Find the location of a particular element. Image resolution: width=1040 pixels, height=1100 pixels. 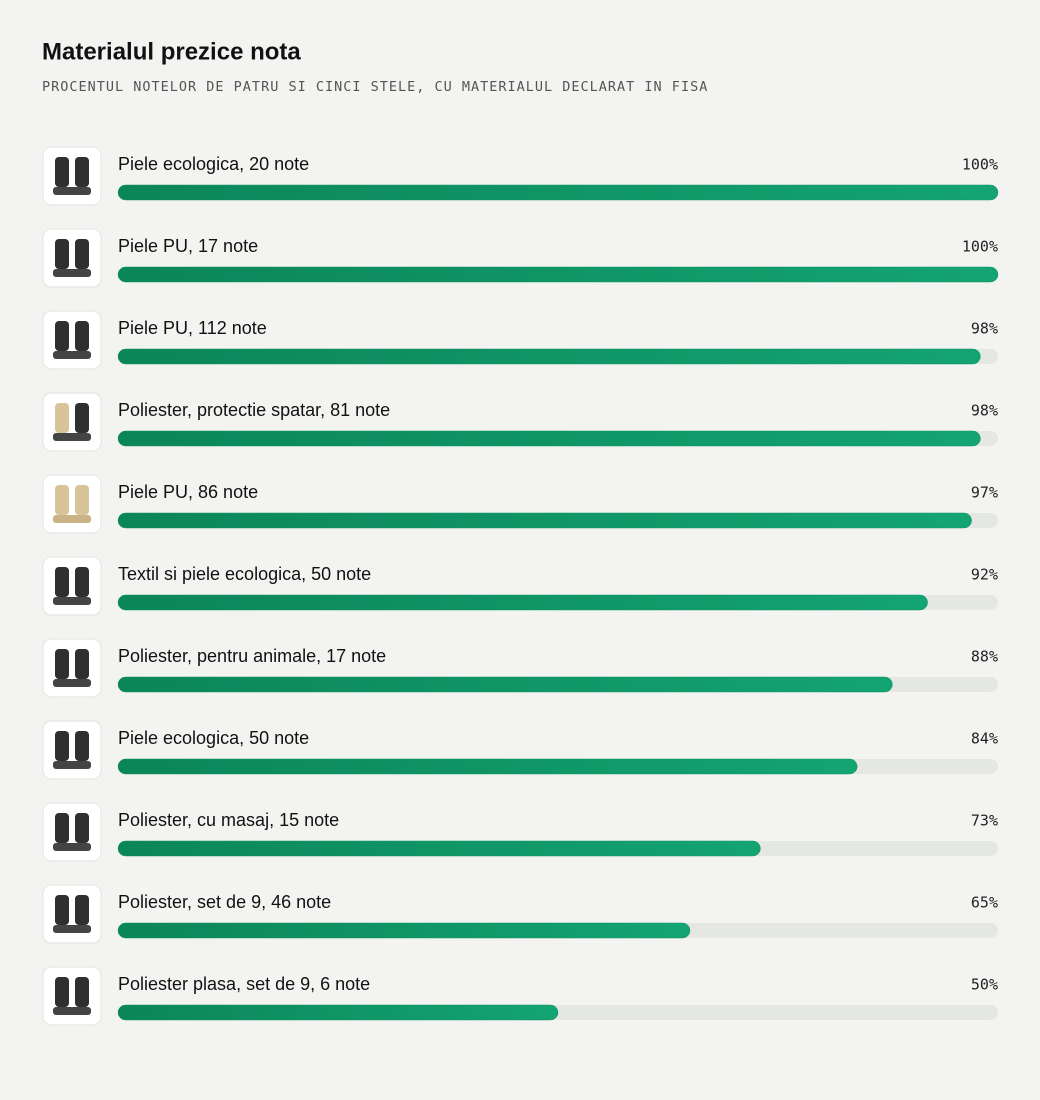

value-label: 84% is located at coordinates (984, 739).